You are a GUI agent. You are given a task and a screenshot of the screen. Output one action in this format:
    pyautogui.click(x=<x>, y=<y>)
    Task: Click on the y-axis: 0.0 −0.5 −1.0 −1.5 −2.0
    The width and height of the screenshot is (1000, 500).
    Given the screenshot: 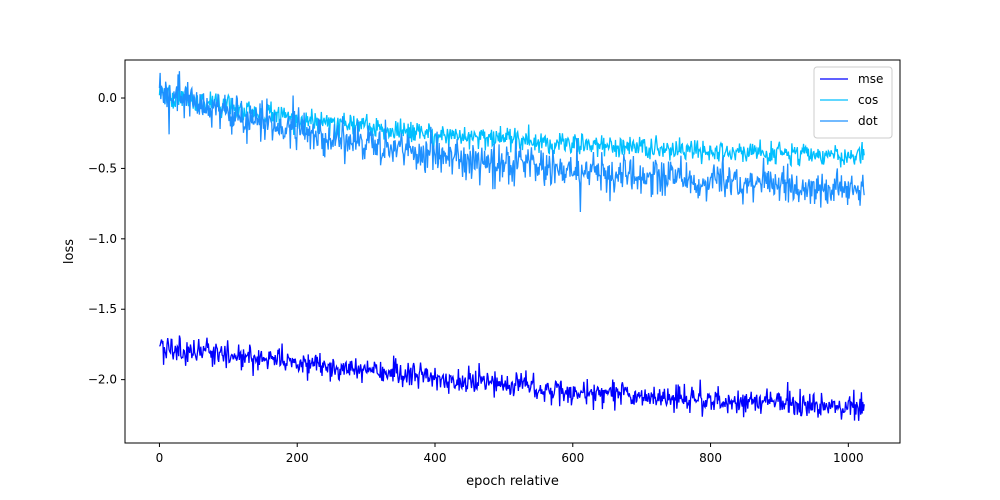 What is the action you would take?
    pyautogui.click(x=106, y=239)
    